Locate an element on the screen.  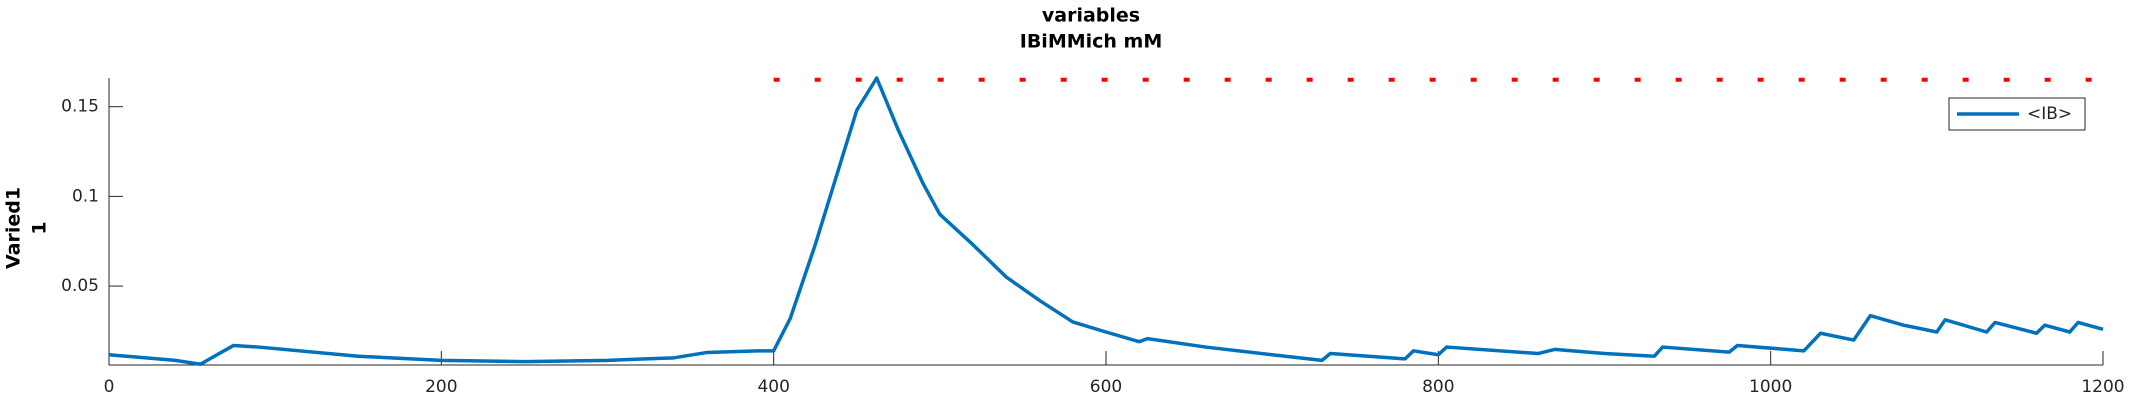
y-tick-label: 0.15 is located at coordinates (80, 107).